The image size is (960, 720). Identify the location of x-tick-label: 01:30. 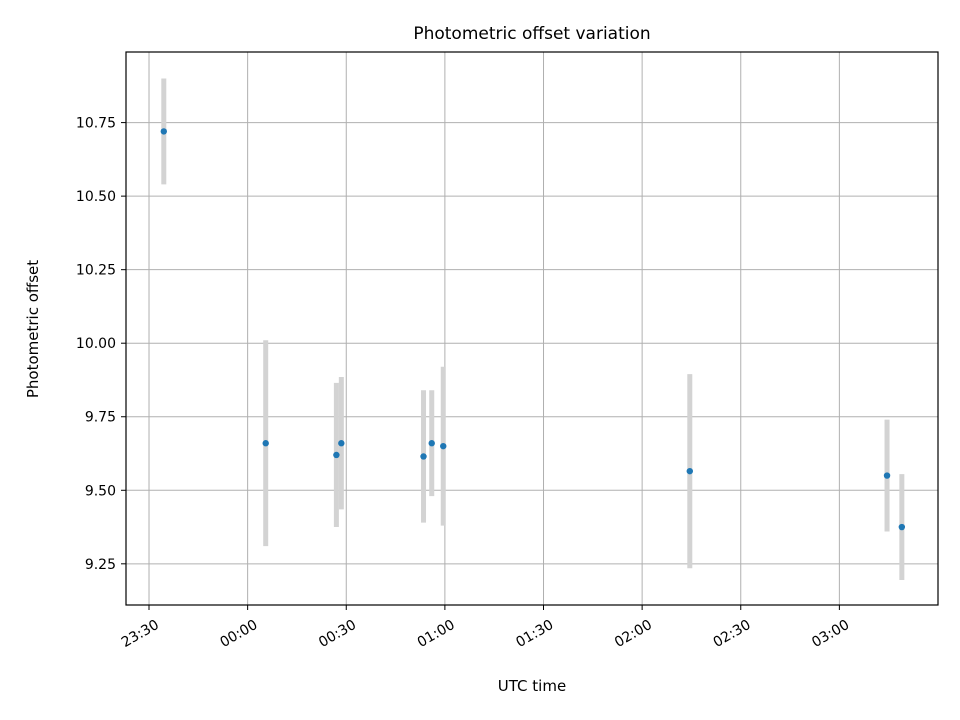
(534, 634).